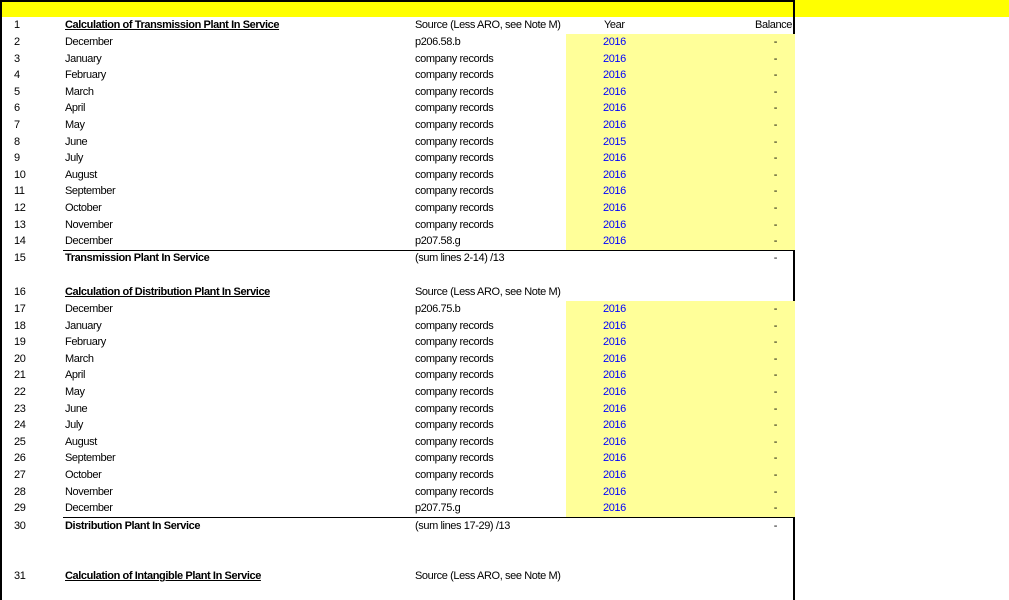 The height and width of the screenshot is (600, 1009). I want to click on line-number: 14, so click(20, 241).